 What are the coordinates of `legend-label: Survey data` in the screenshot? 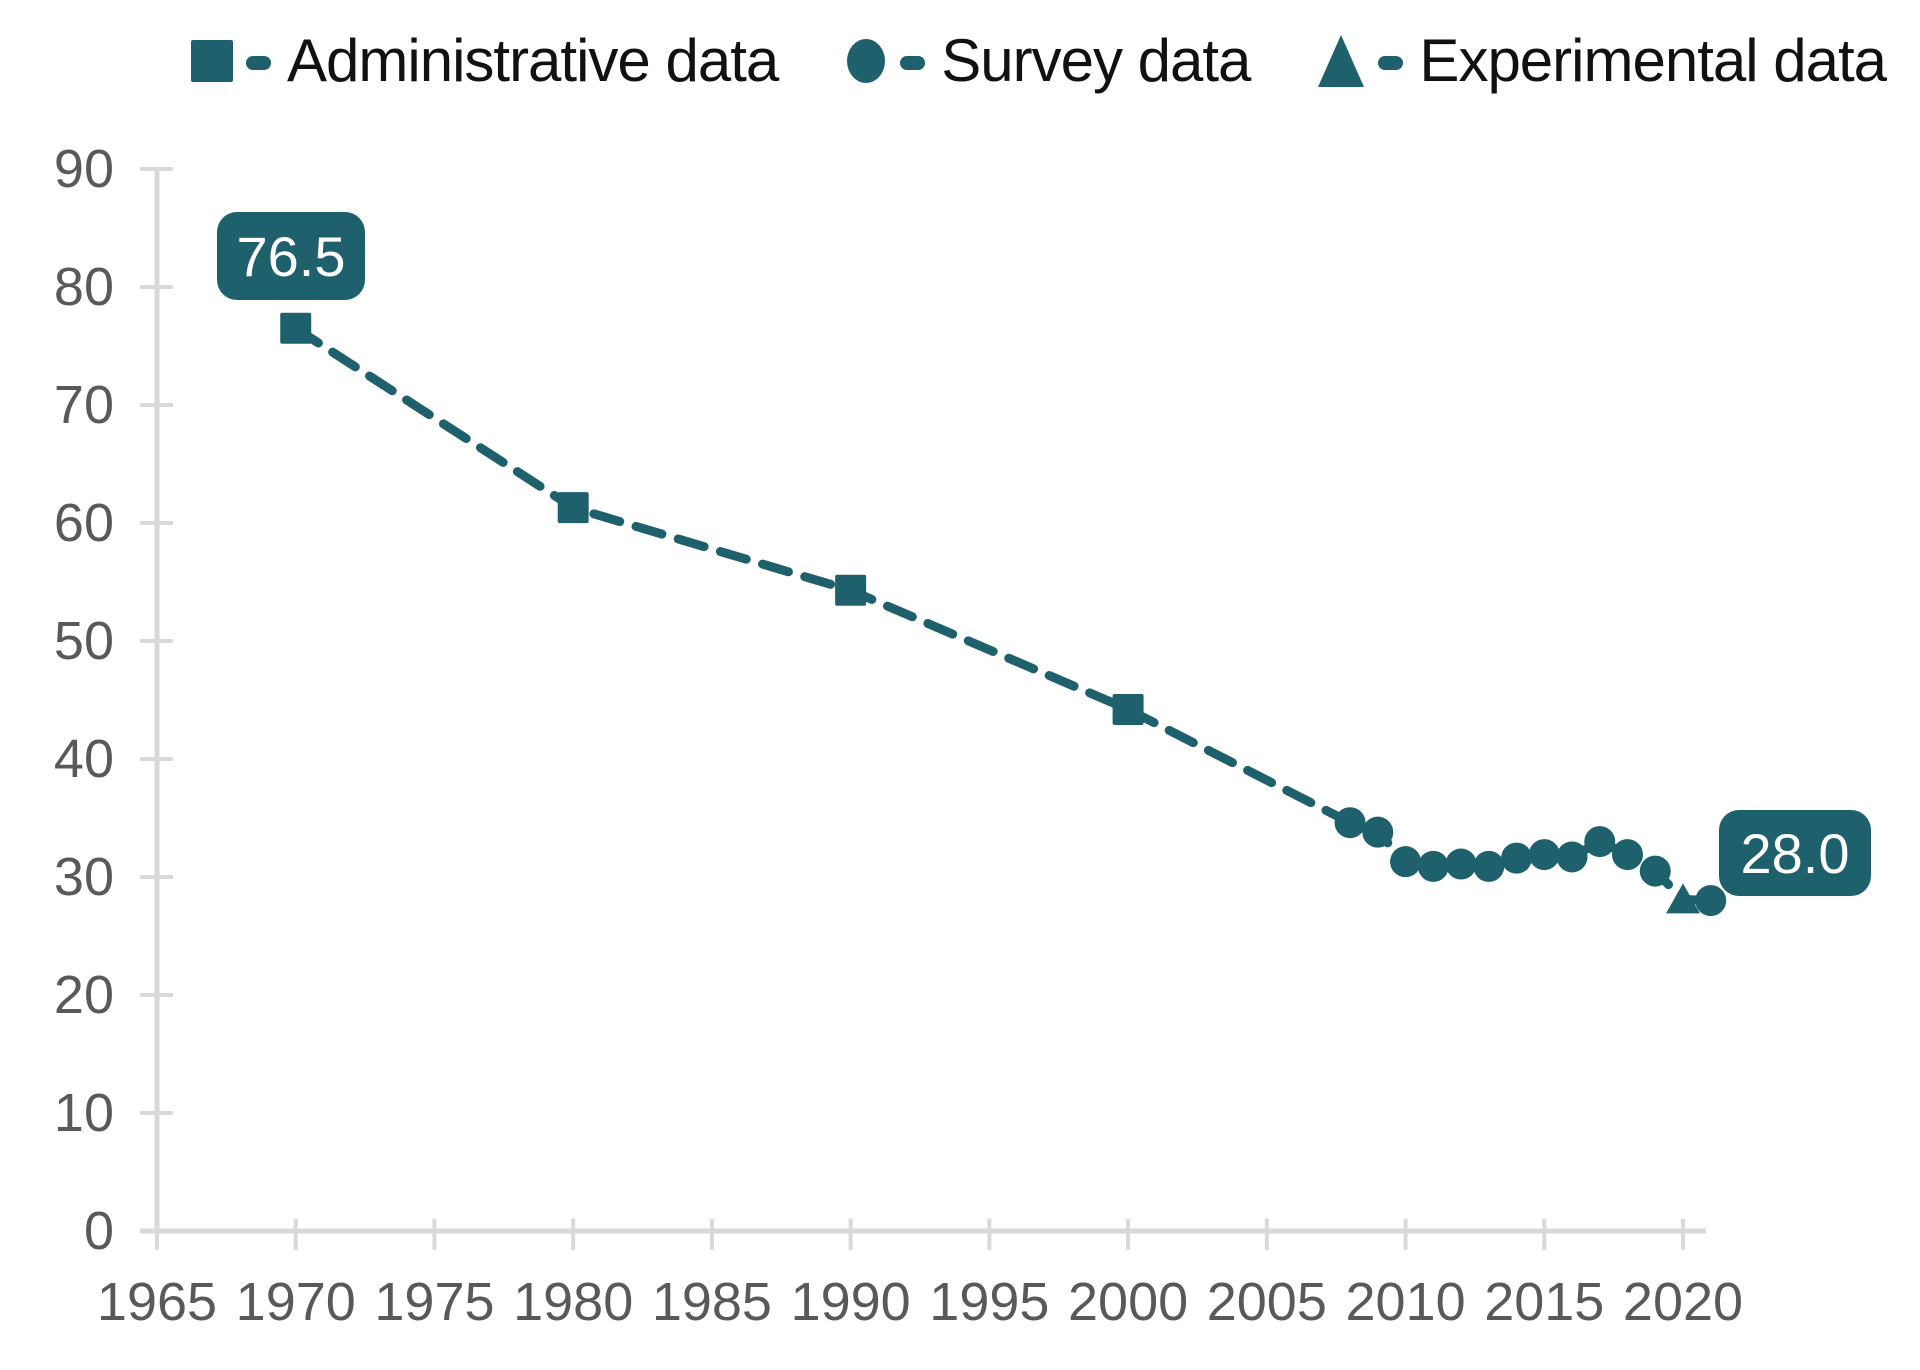 It's located at (1096, 60).